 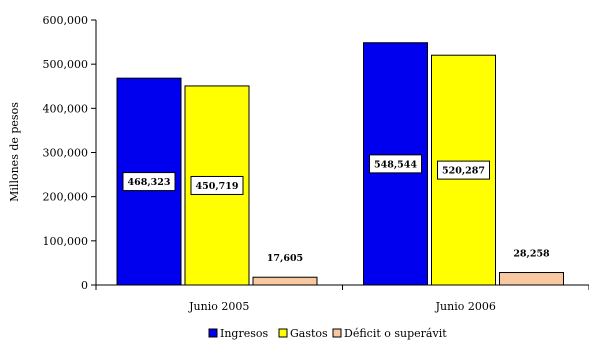 What do you see at coordinates (66, 64) in the screenshot?
I see `y-tick-label: 500,000` at bounding box center [66, 64].